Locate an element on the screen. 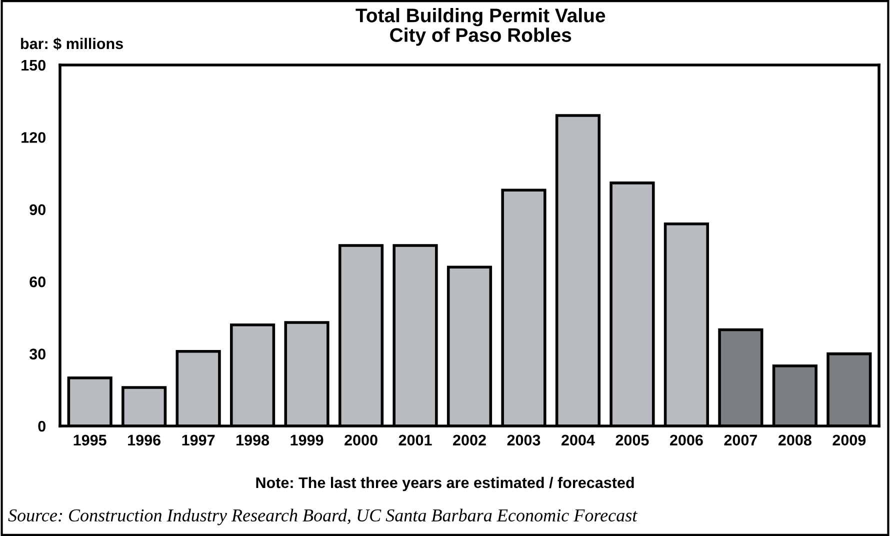 This screenshot has width=890, height=536. source-note: Source: Construction Industry Research Board, UC Santa Barbara Economic Forecast is located at coordinates (323, 517).